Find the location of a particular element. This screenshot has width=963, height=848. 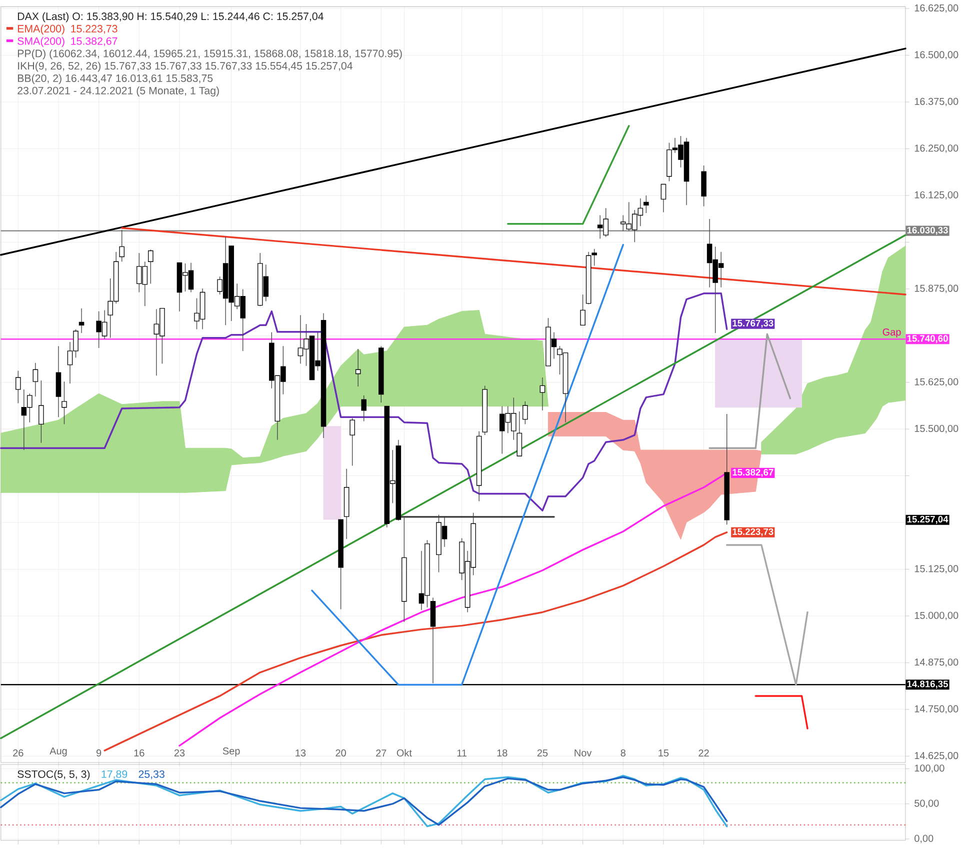

y-tick-label: 50,00 is located at coordinates (926, 804).